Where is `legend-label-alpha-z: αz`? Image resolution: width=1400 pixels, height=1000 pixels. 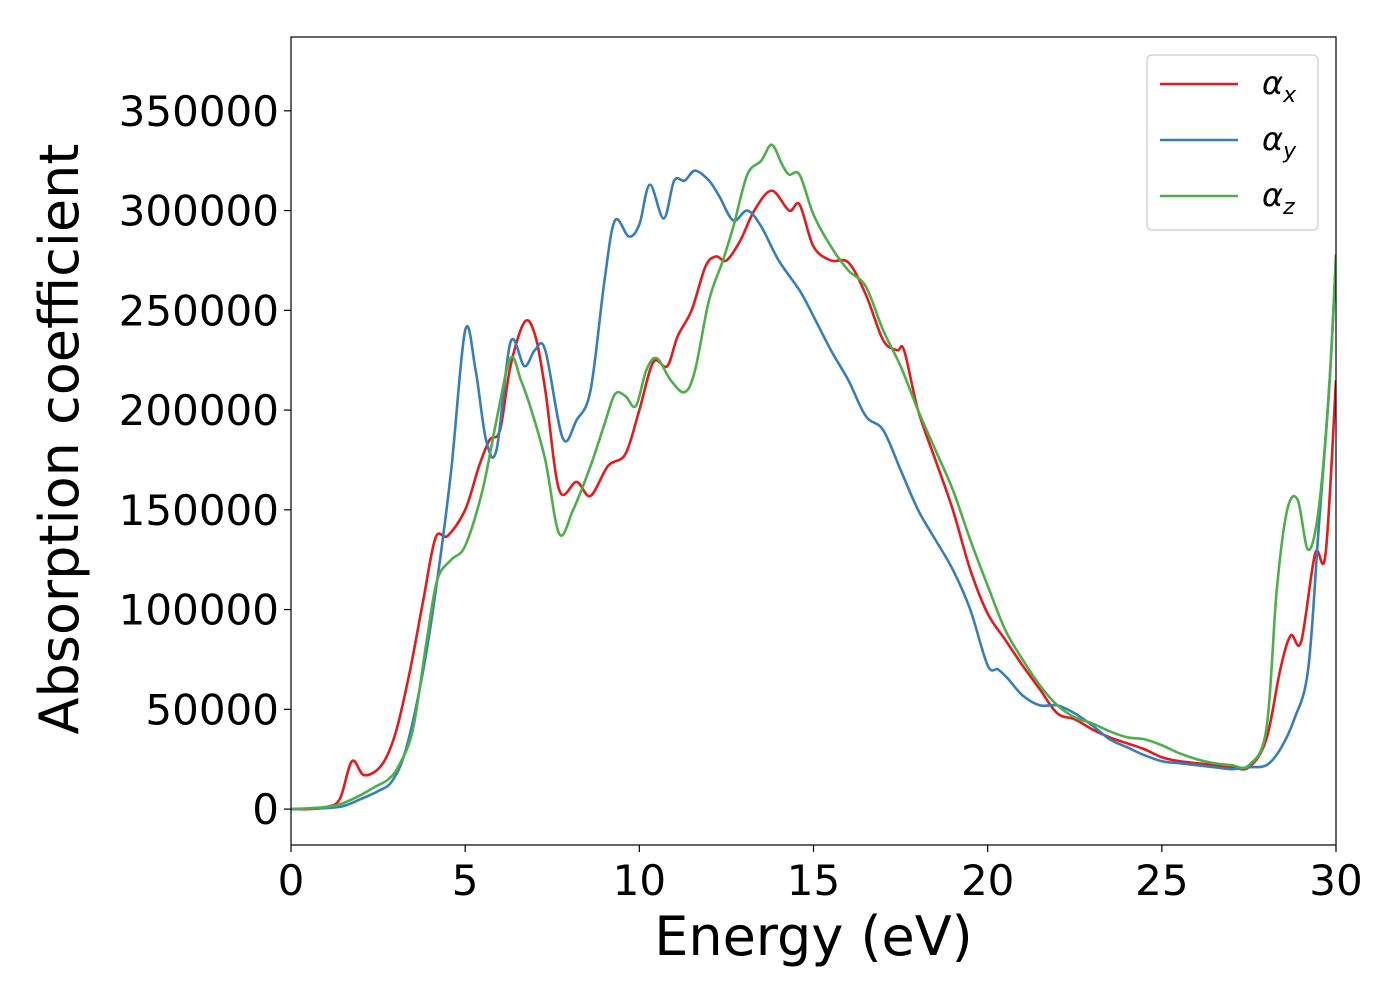 legend-label-alpha-z: αz is located at coordinates (1278, 198).